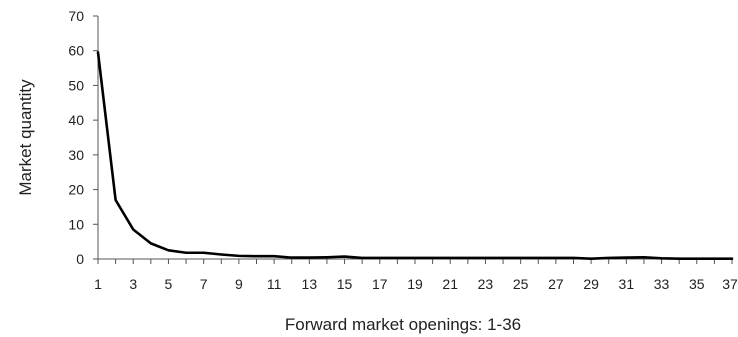 This screenshot has width=738, height=337. I want to click on x-tick-label: 3, so click(133, 284).